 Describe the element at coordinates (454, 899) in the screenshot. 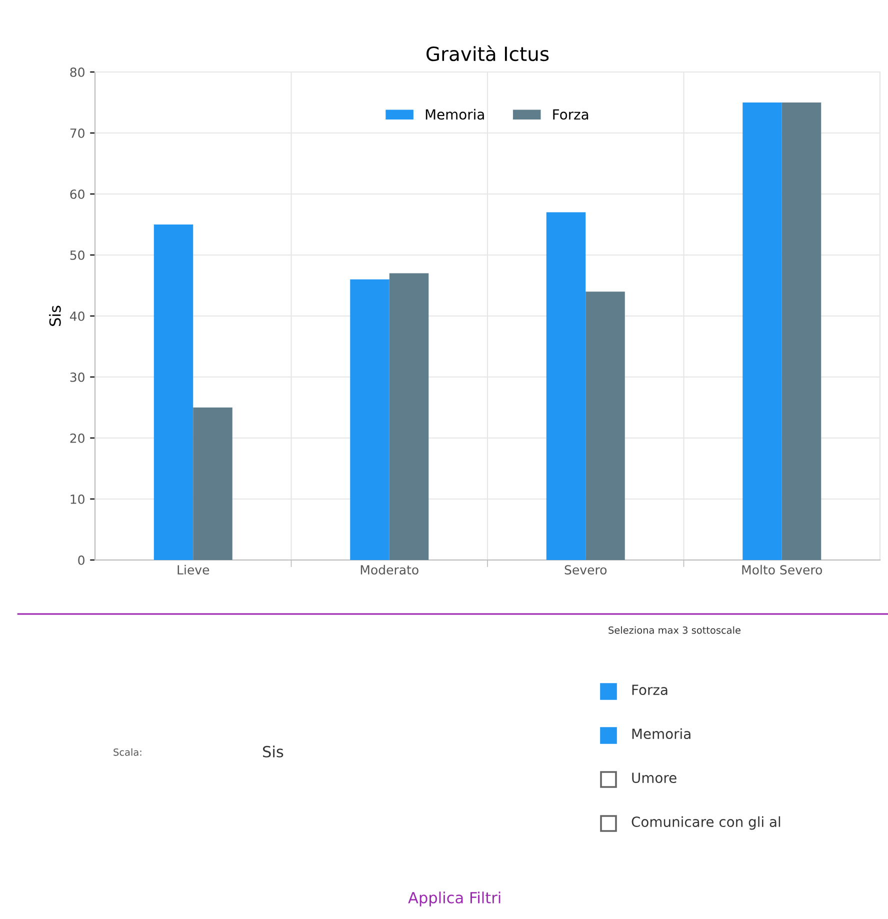

I see `text: Applica Filtri` at that location.